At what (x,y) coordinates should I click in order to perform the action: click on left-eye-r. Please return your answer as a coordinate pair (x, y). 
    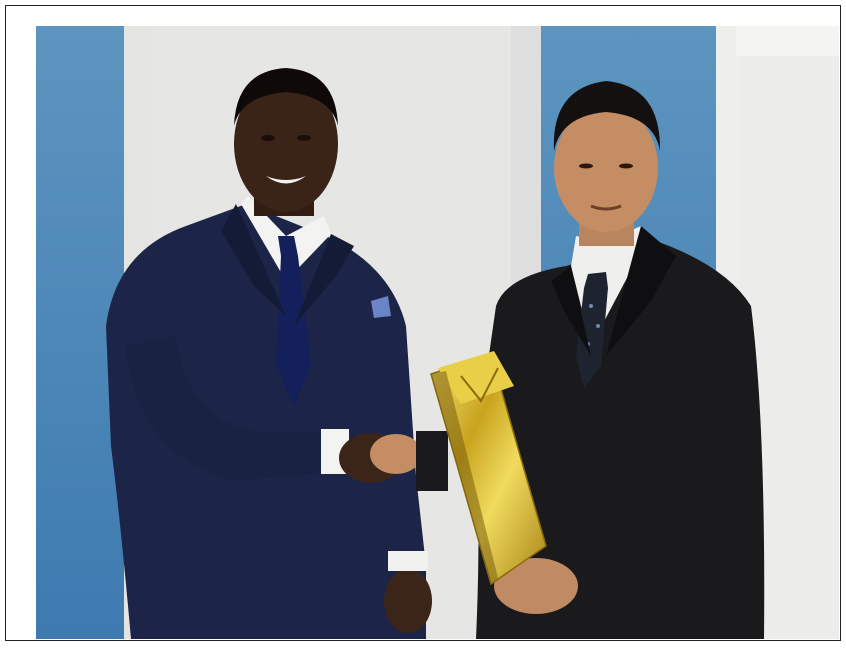
    Looking at the image, I should click on (304, 138).